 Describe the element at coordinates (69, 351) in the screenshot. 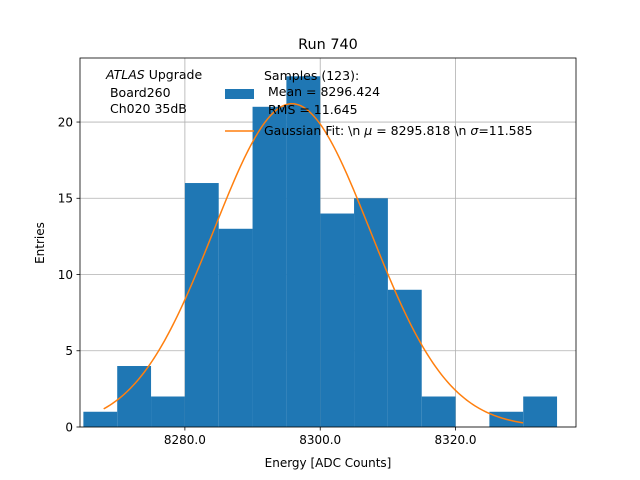

I see `y-tick-label: 5` at that location.